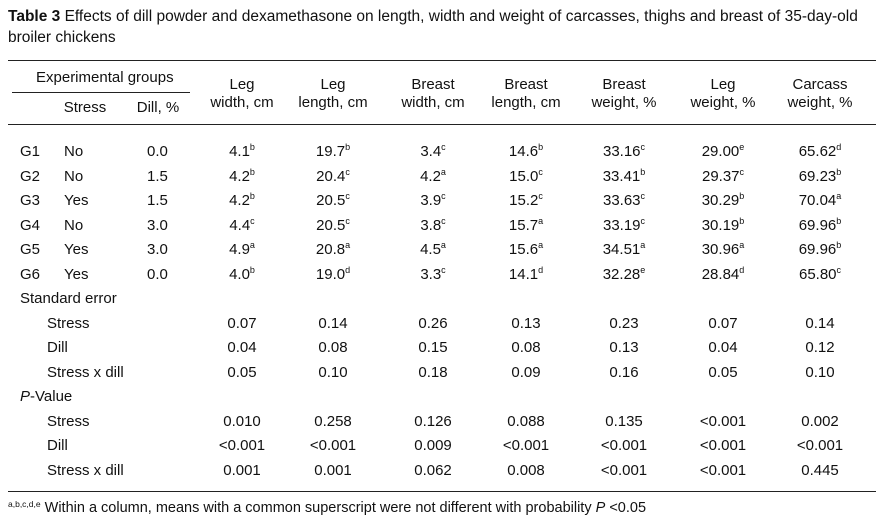  What do you see at coordinates (624, 372) in the screenshot?
I see `table-cell: 0.16` at bounding box center [624, 372].